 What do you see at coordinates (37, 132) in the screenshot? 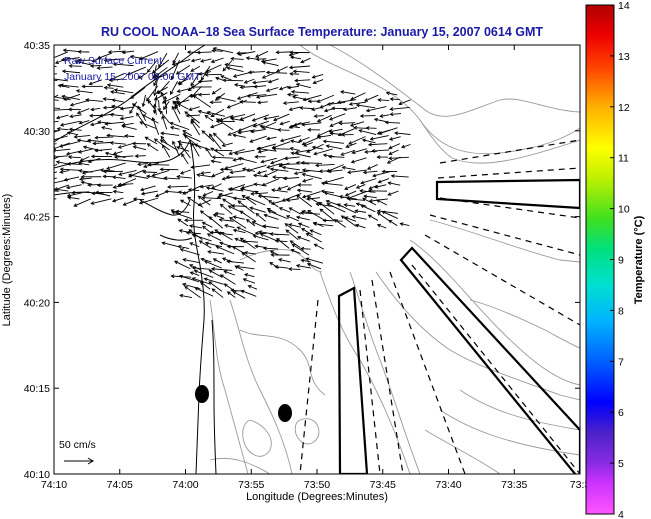
I see `y-tick-label: 40:30` at bounding box center [37, 132].